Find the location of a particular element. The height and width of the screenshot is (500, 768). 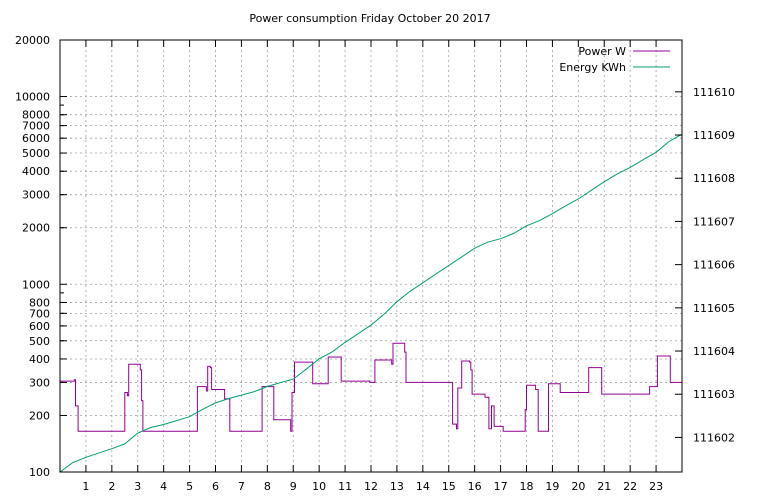

y-tick-label: 200 is located at coordinates (39, 415).